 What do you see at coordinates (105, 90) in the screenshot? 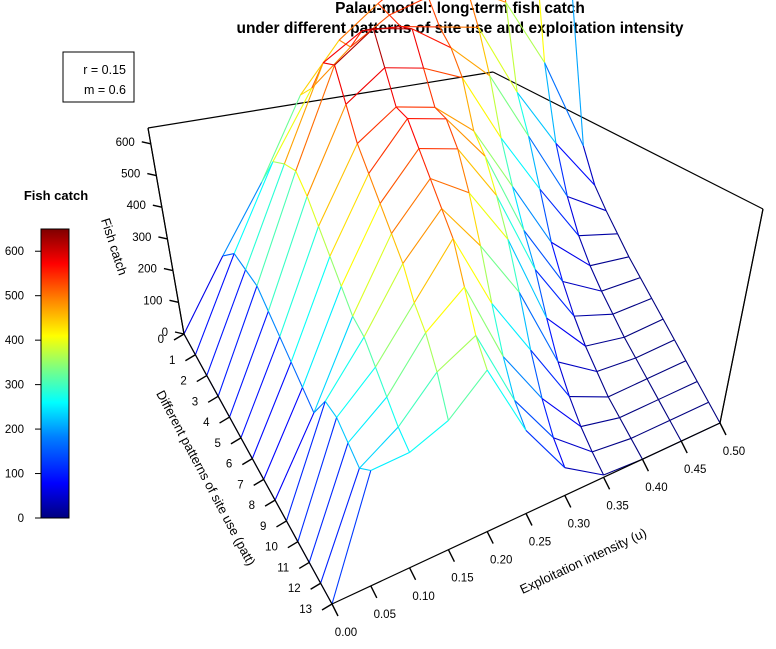
I see `param-m: m = 0.6` at bounding box center [105, 90].